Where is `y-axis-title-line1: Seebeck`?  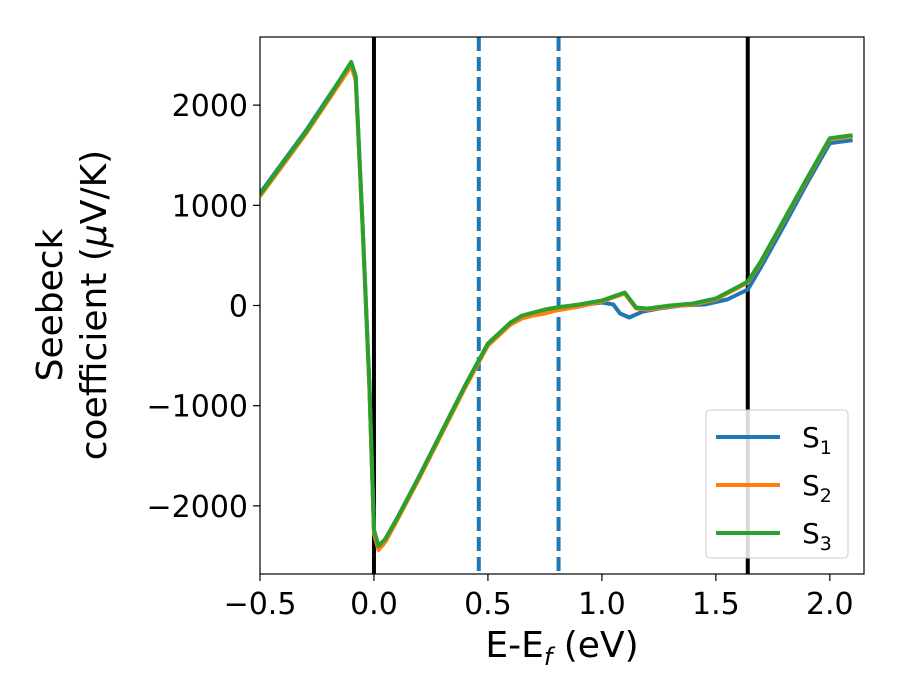 y-axis-title-line1: Seebeck is located at coordinates (50, 304).